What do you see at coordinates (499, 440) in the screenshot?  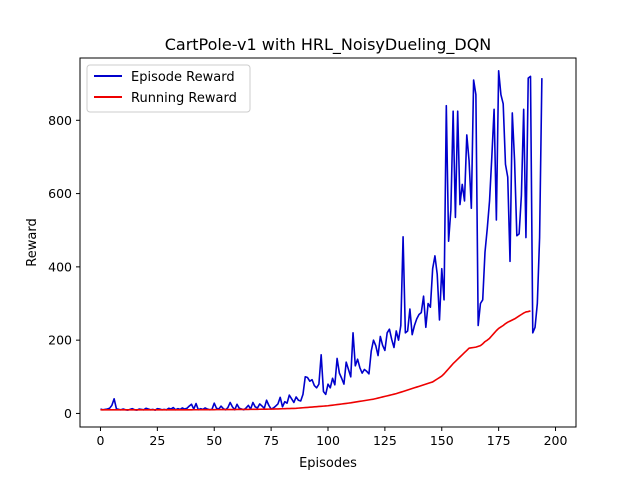 I see `x-tick-label: 175` at bounding box center [499, 440].